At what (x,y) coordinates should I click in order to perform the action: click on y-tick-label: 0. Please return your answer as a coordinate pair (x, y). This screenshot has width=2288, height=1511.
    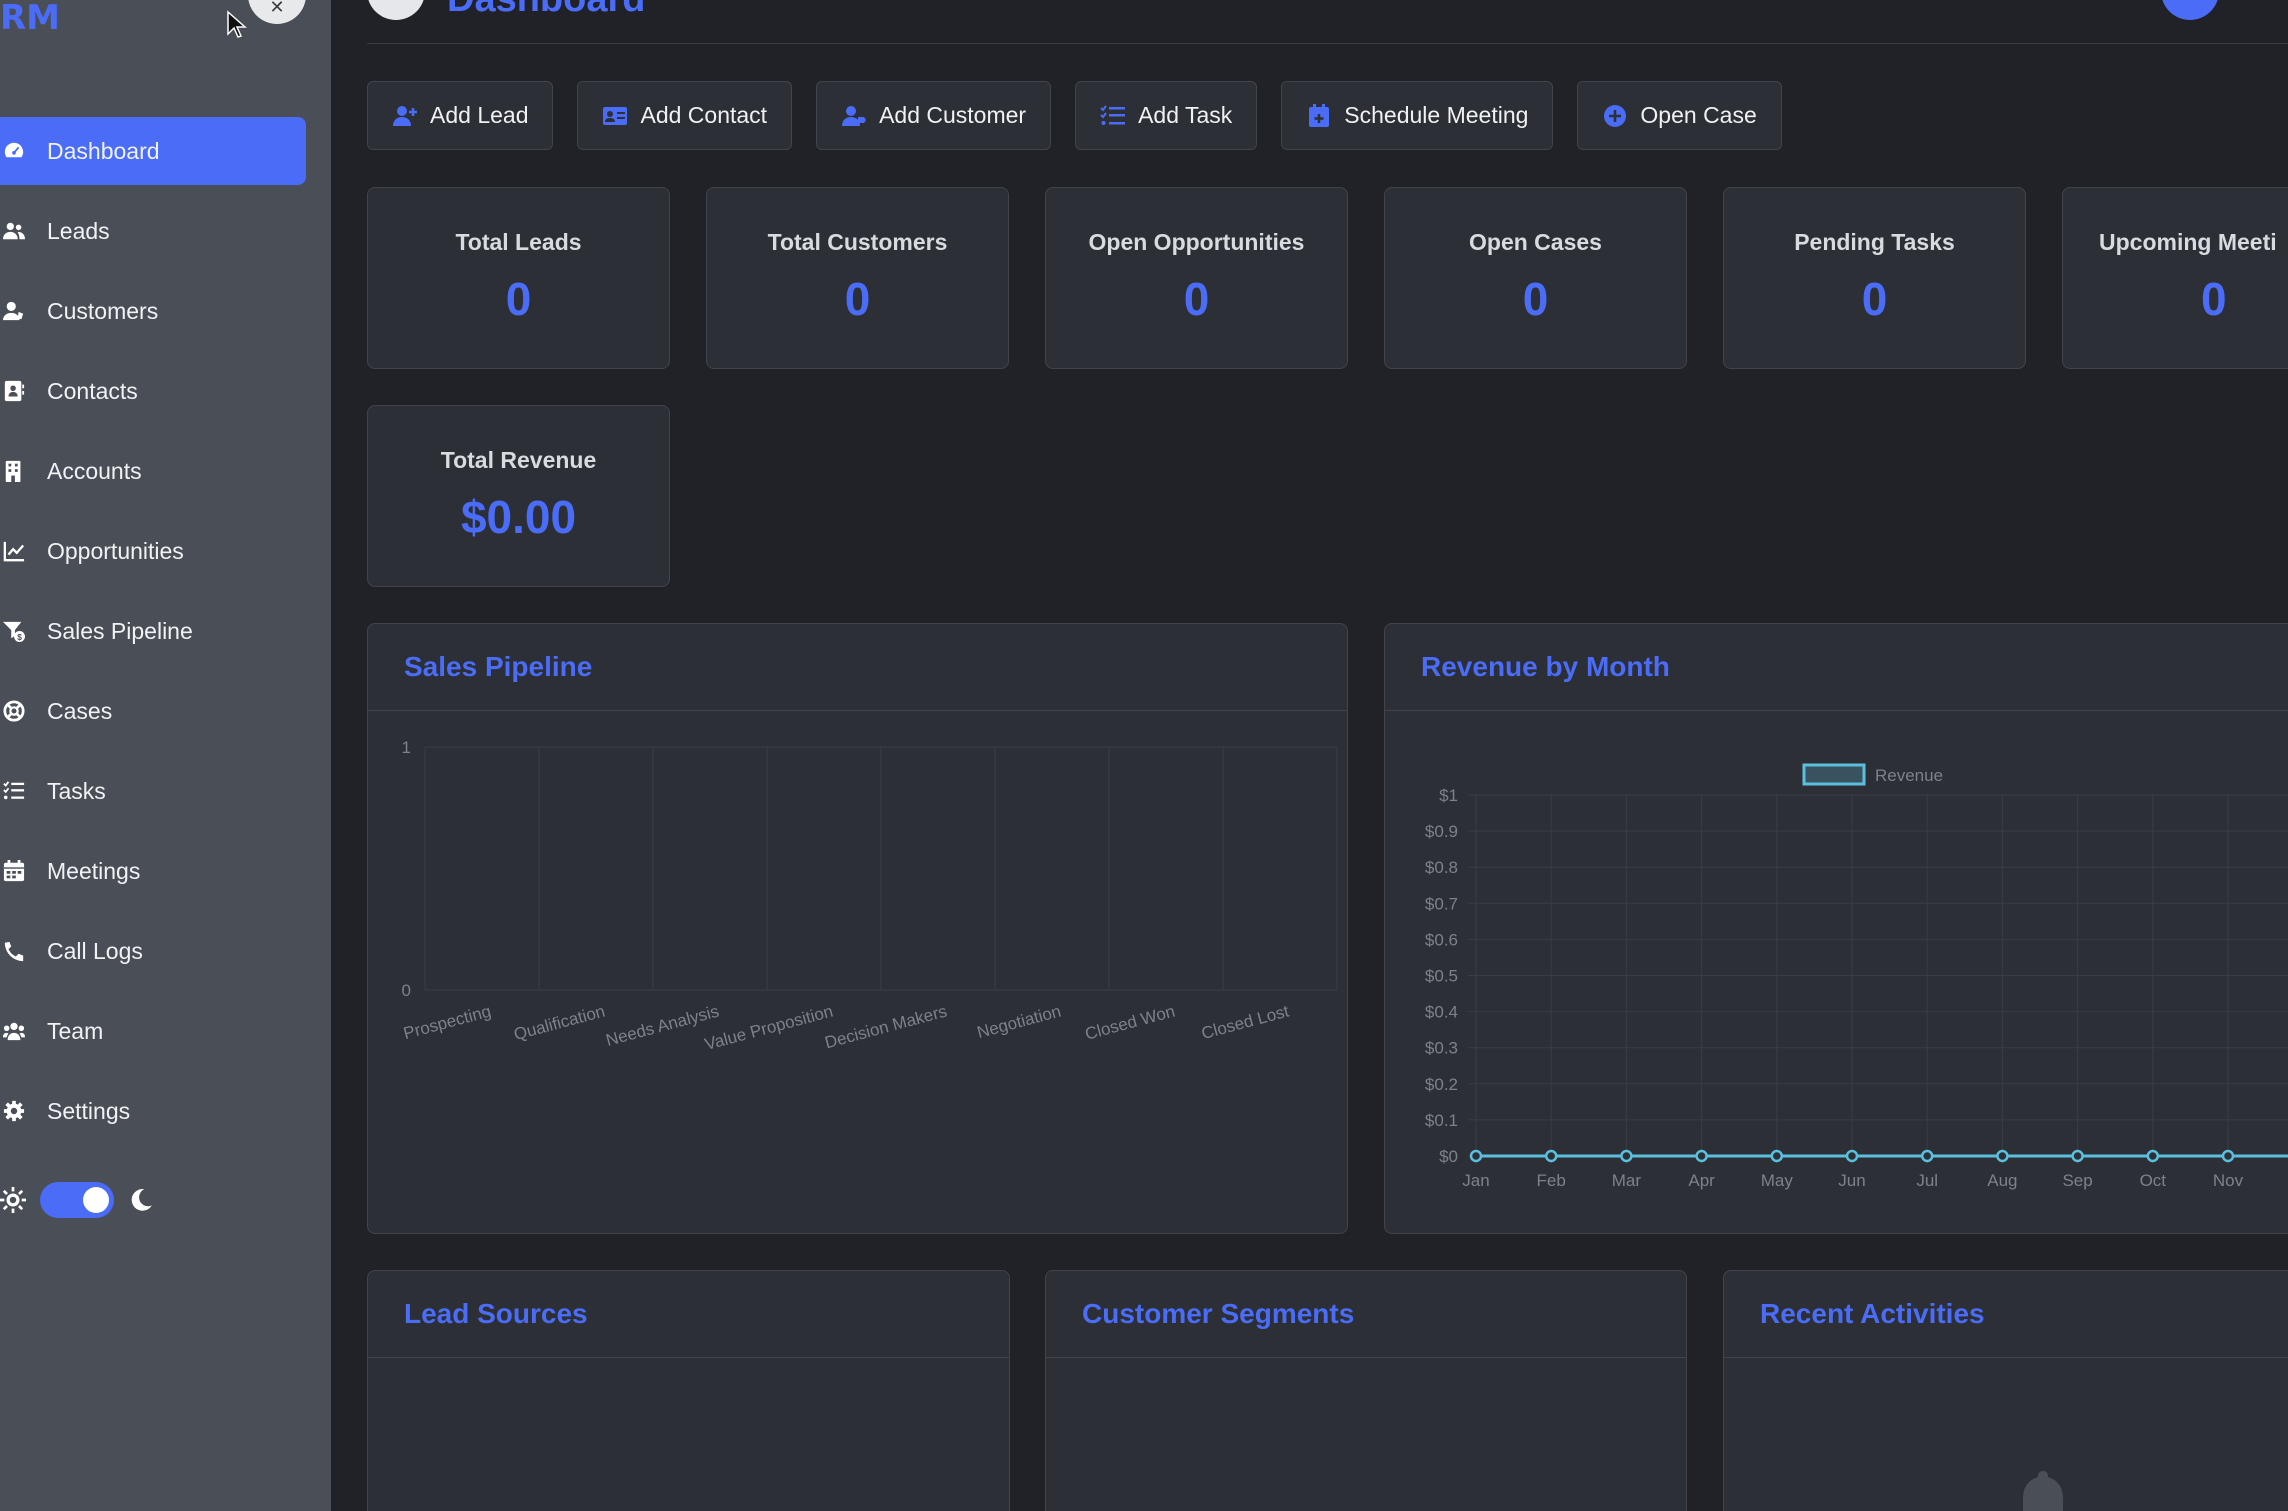
    Looking at the image, I should click on (406, 990).